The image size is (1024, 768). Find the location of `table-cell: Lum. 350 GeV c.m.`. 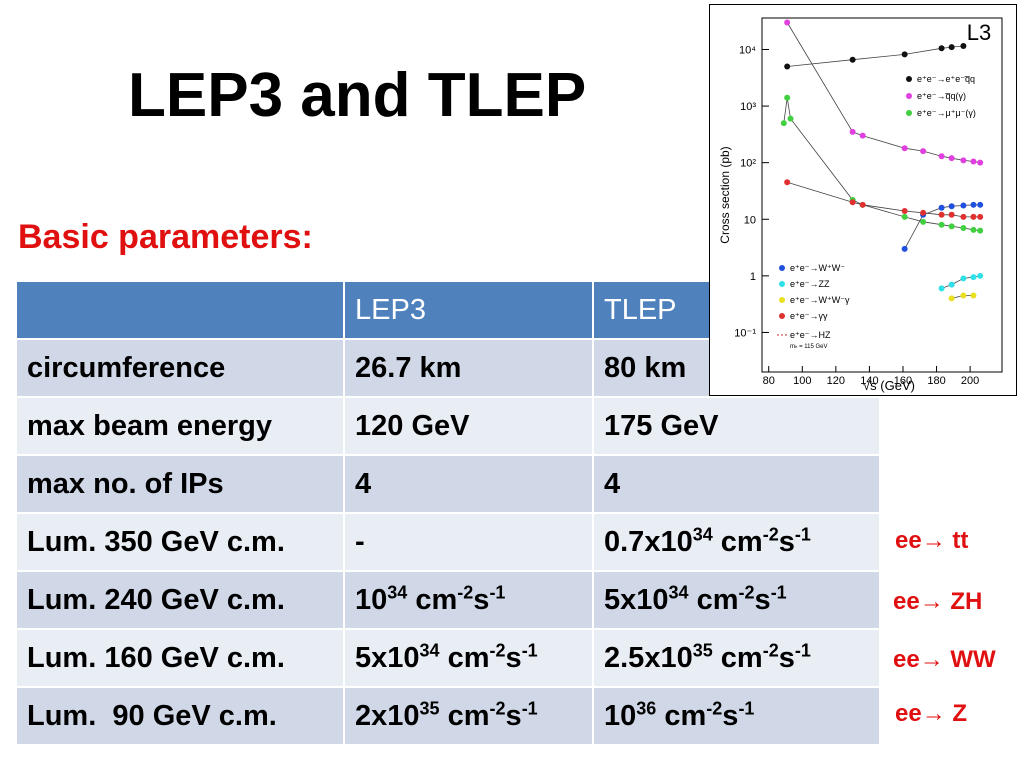

table-cell: Lum. 350 GeV c.m. is located at coordinates (180, 542).